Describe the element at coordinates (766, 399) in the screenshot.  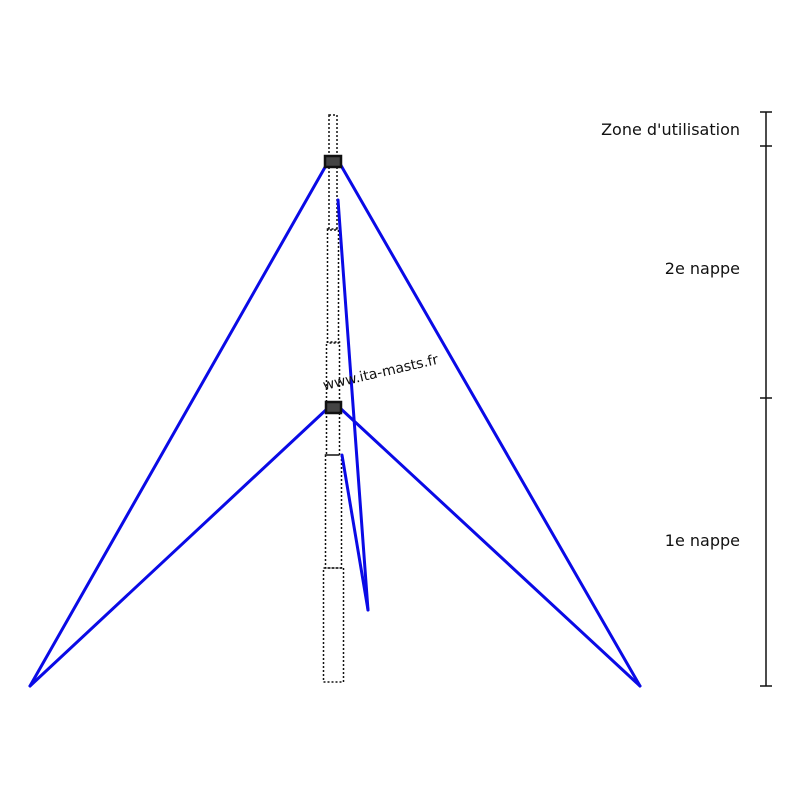
I see `height-scale` at that location.